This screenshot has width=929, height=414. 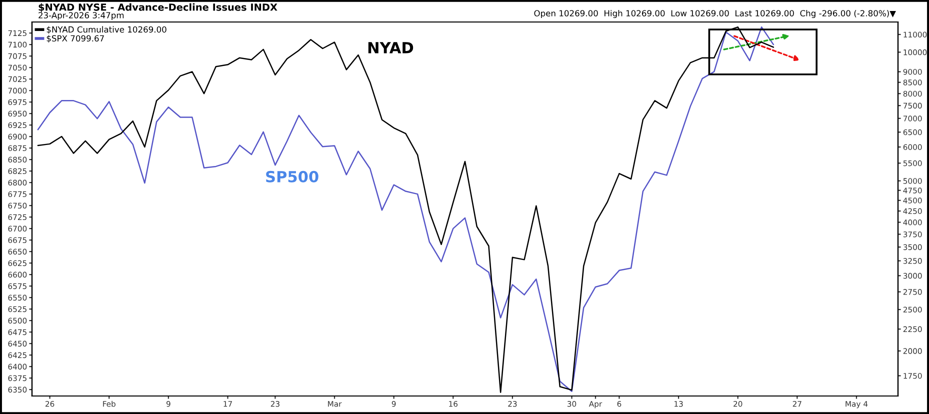 What do you see at coordinates (391, 48) in the screenshot?
I see `annotation: NYAD` at bounding box center [391, 48].